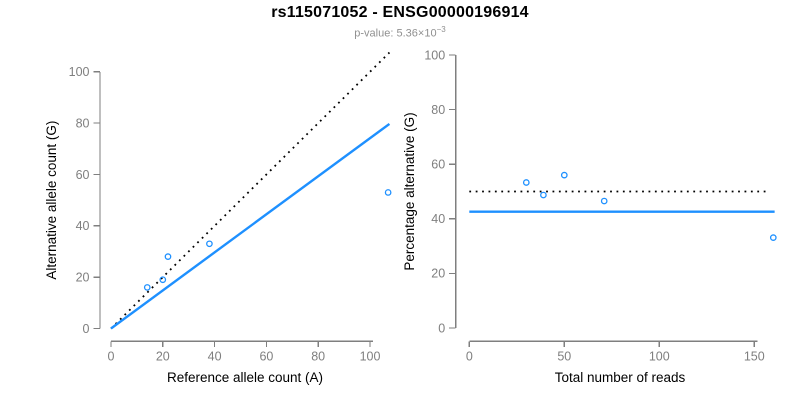 This screenshot has height=400, width=800. Describe the element at coordinates (564, 356) in the screenshot. I see `x-tick-label: 50` at that location.